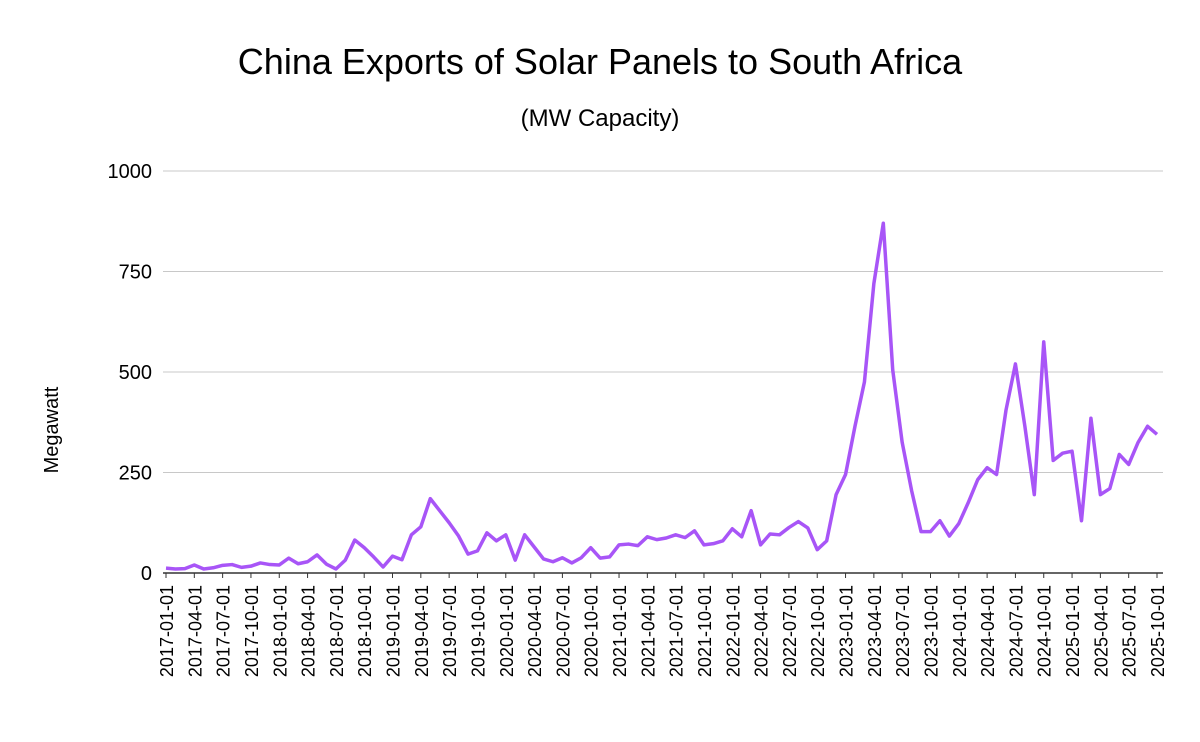  What do you see at coordinates (1045, 631) in the screenshot?
I see `x-tick-label: 2024-10-01` at bounding box center [1045, 631].